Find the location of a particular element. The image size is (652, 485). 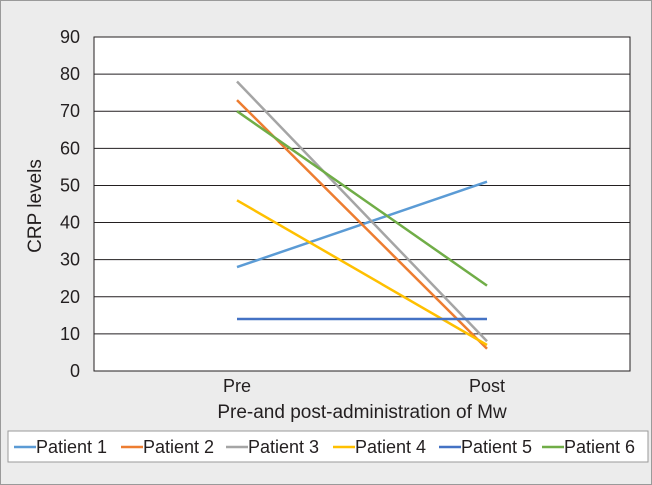

y-tick-label: 30 is located at coordinates (70, 260).